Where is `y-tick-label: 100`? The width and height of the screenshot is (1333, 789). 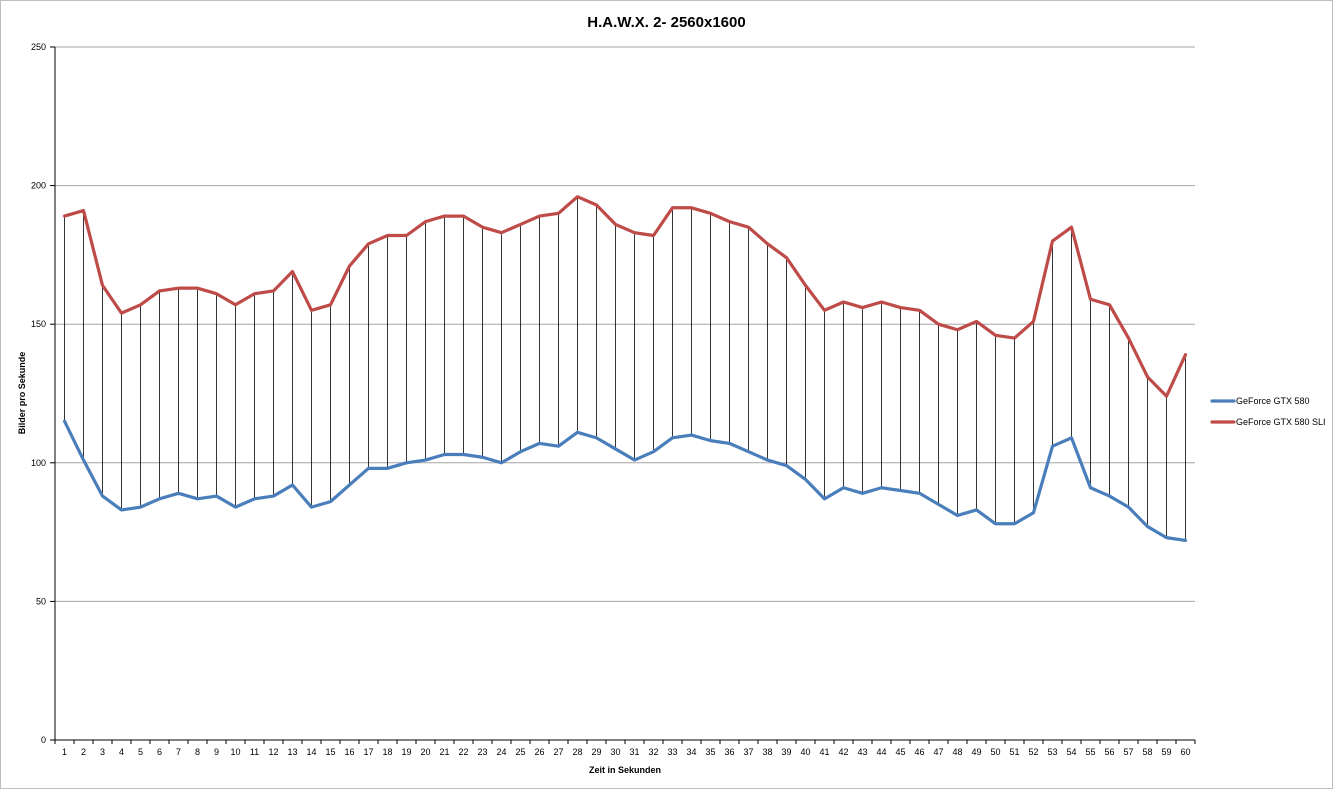
y-tick-label: 100 is located at coordinates (38, 463).